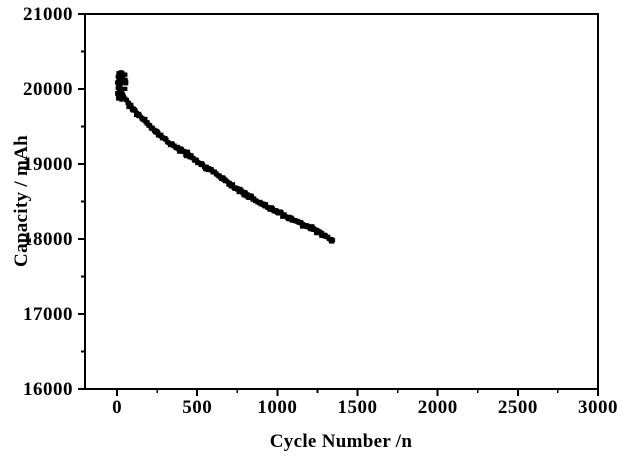  I want to click on x-tick-label: 1500, so click(358, 407).